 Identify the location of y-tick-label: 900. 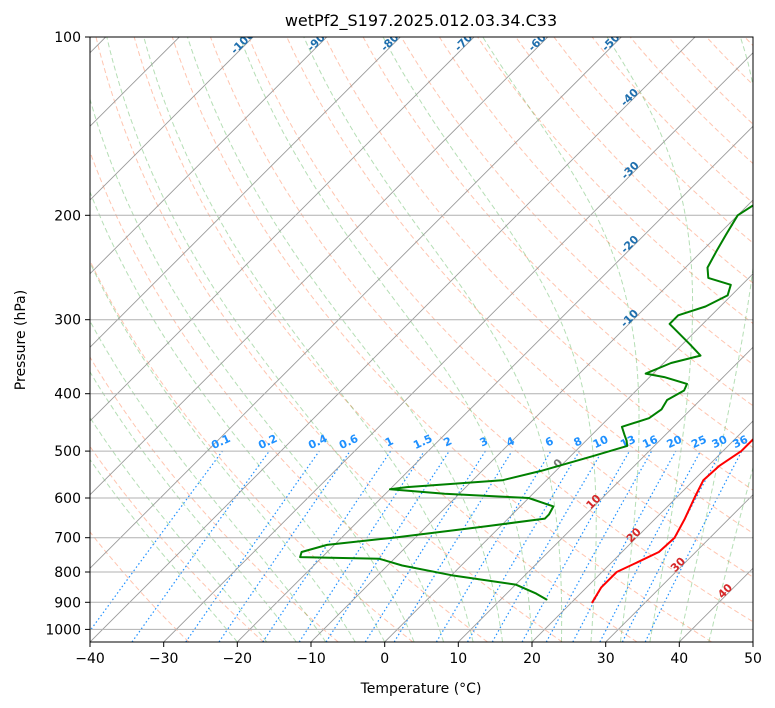
(67, 603).